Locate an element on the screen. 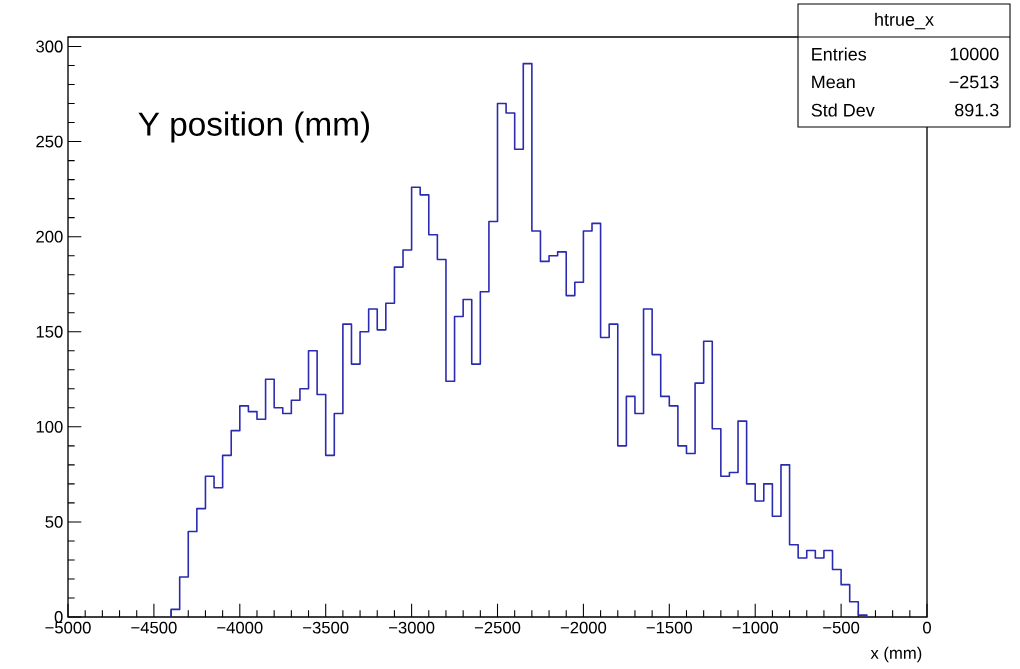  x-tick-label: −2000 is located at coordinates (583, 627).